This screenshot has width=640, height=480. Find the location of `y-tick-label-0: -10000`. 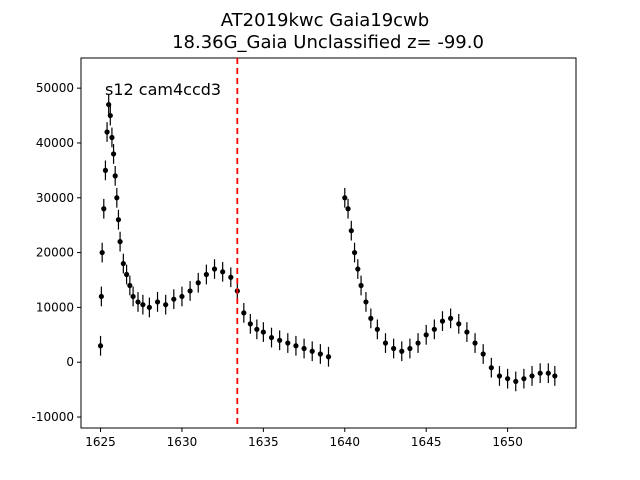

y-tick-label-0: -10000 is located at coordinates (52, 417).